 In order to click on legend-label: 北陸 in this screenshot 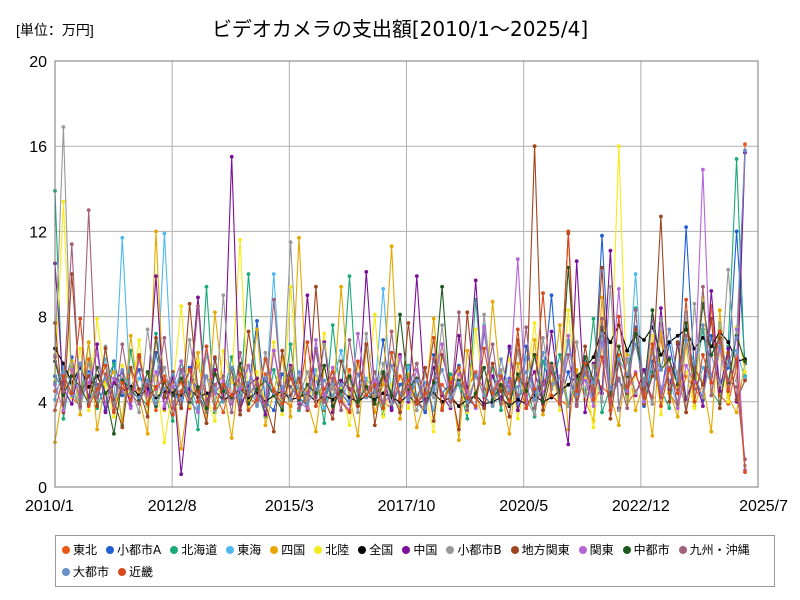, I will do `click(337, 550)`.